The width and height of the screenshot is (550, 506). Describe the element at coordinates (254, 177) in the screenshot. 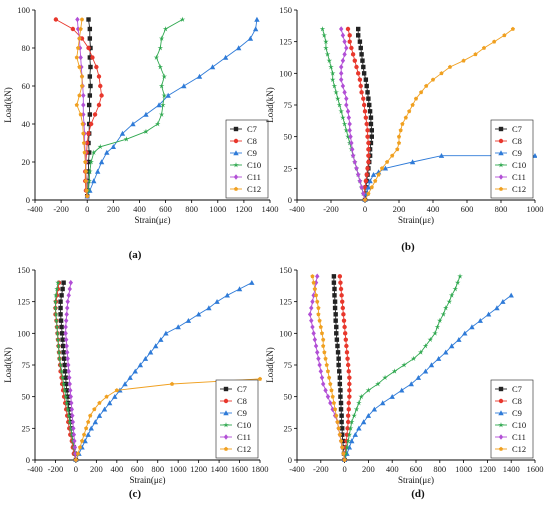

I see `legend-label: C11` at that location.